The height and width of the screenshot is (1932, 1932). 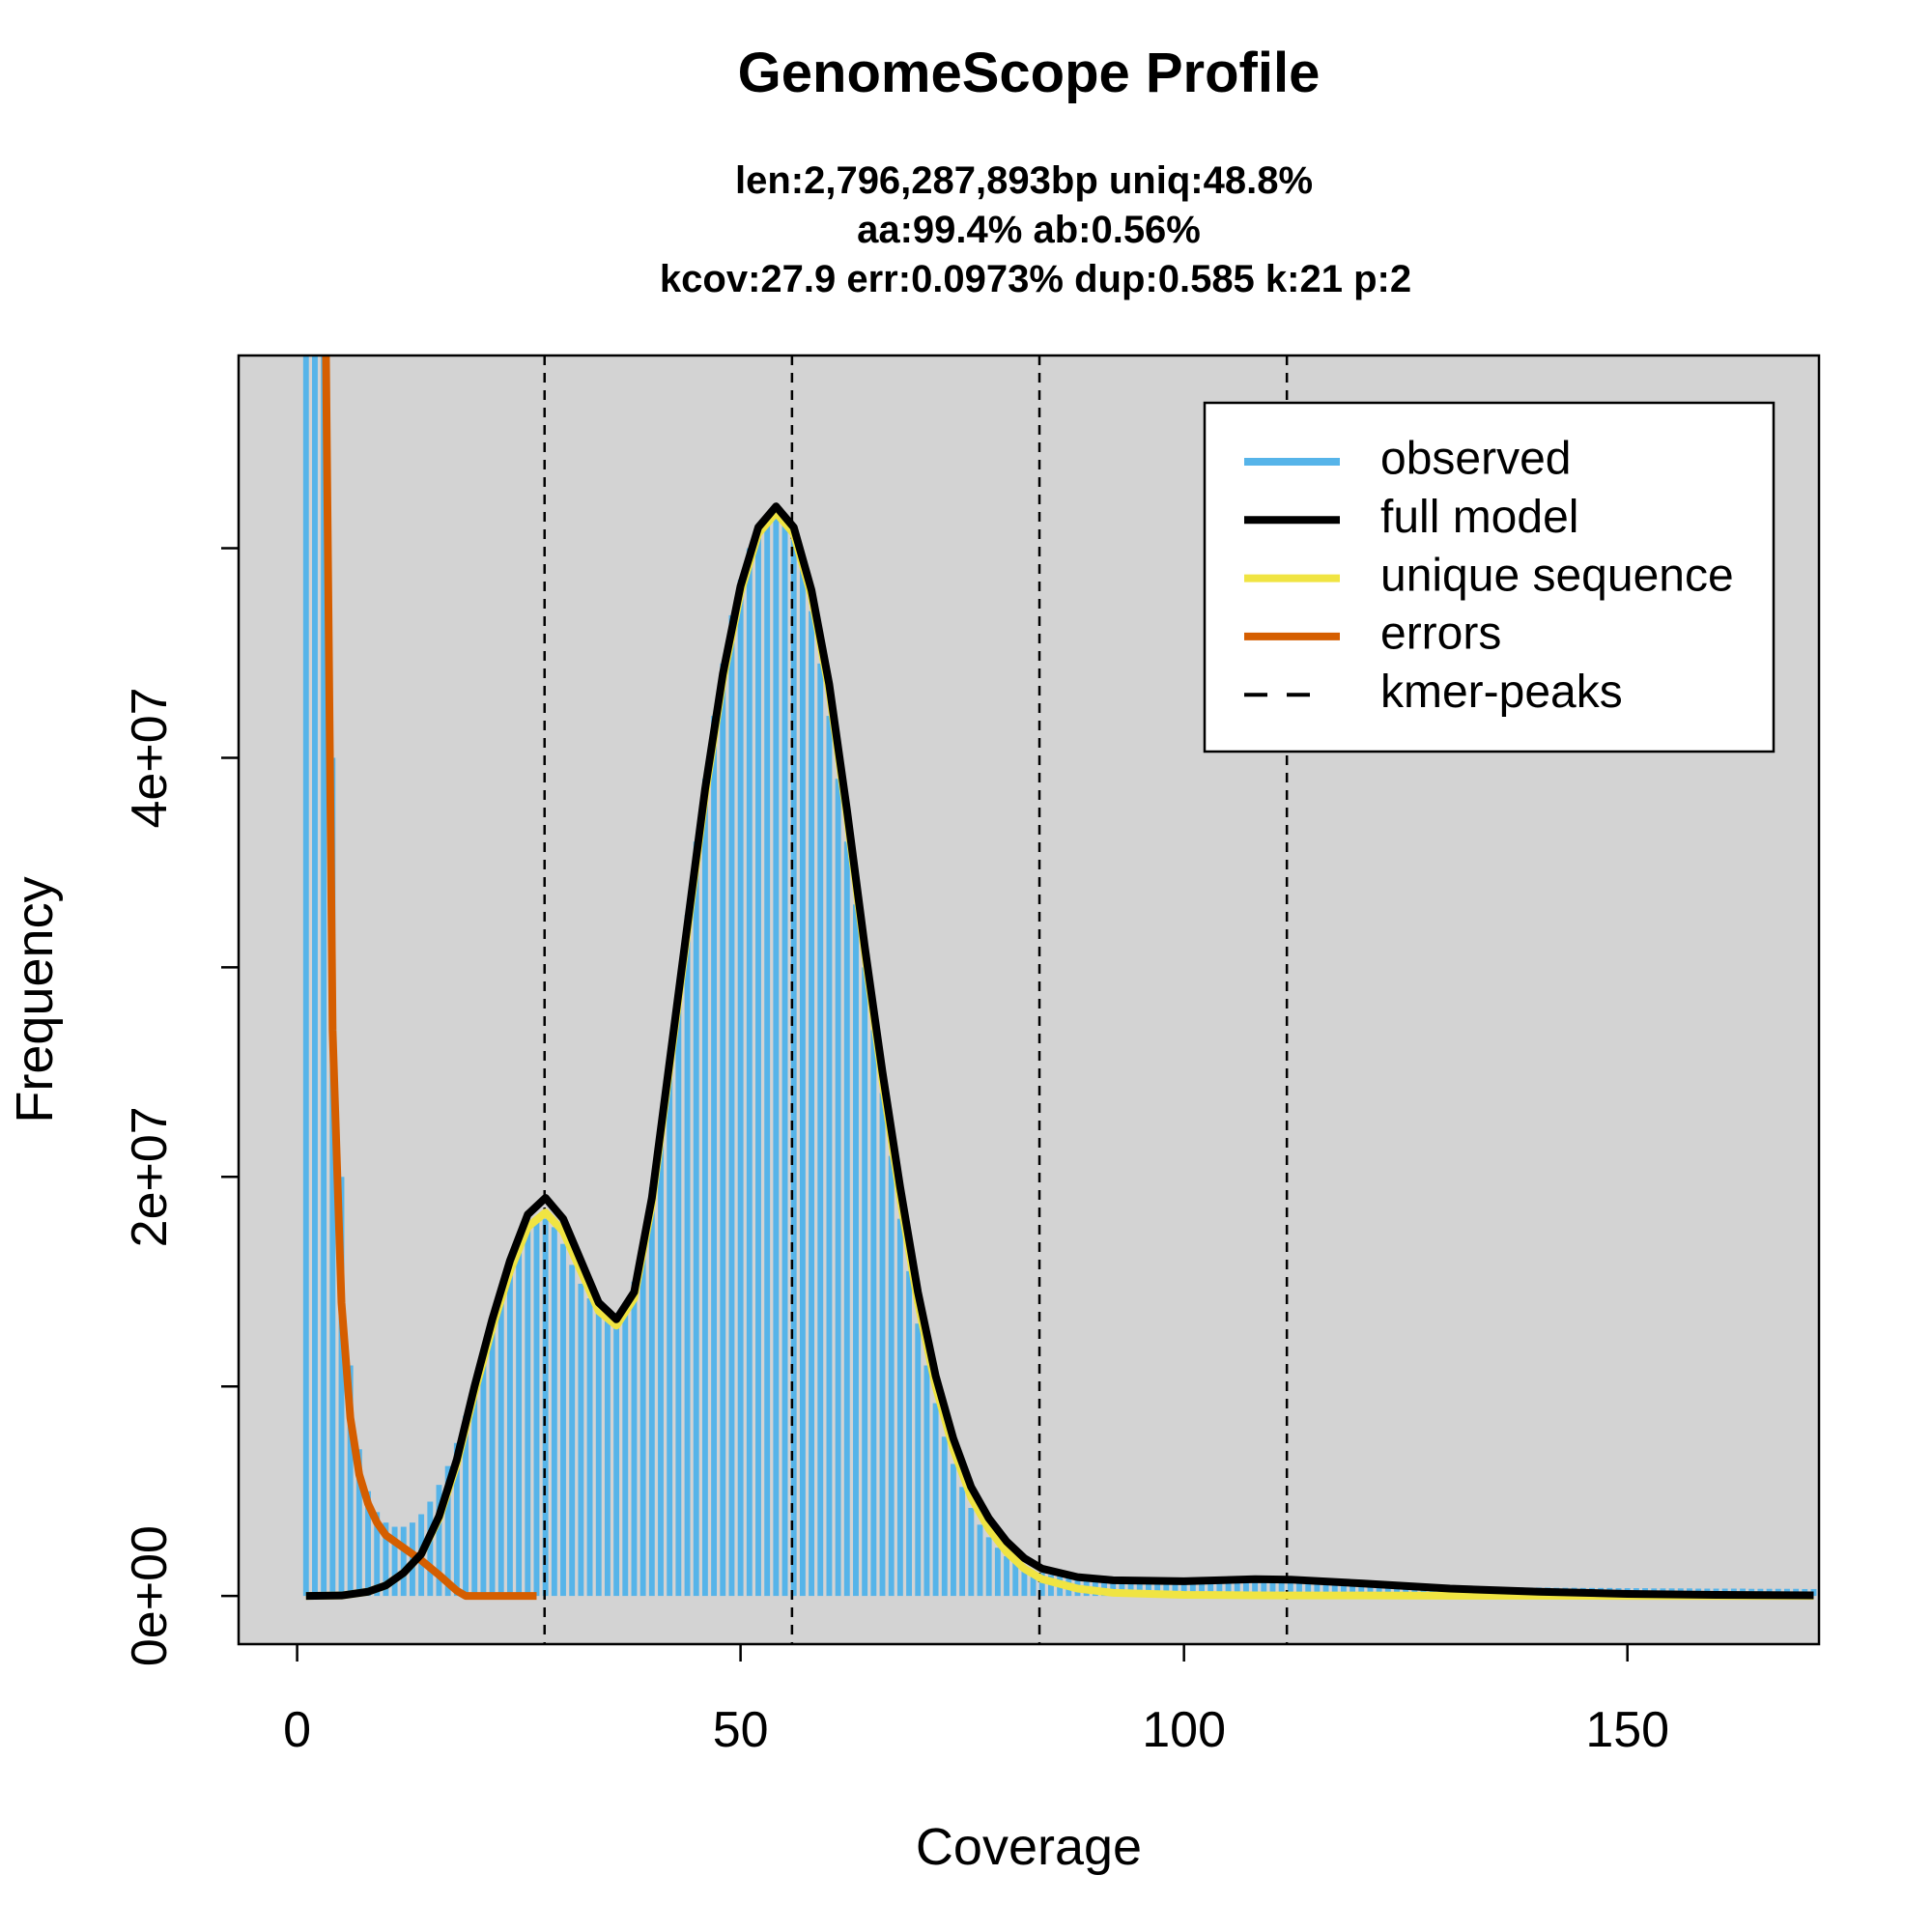 I want to click on legend-label: unique sequence, so click(x=1557, y=575).